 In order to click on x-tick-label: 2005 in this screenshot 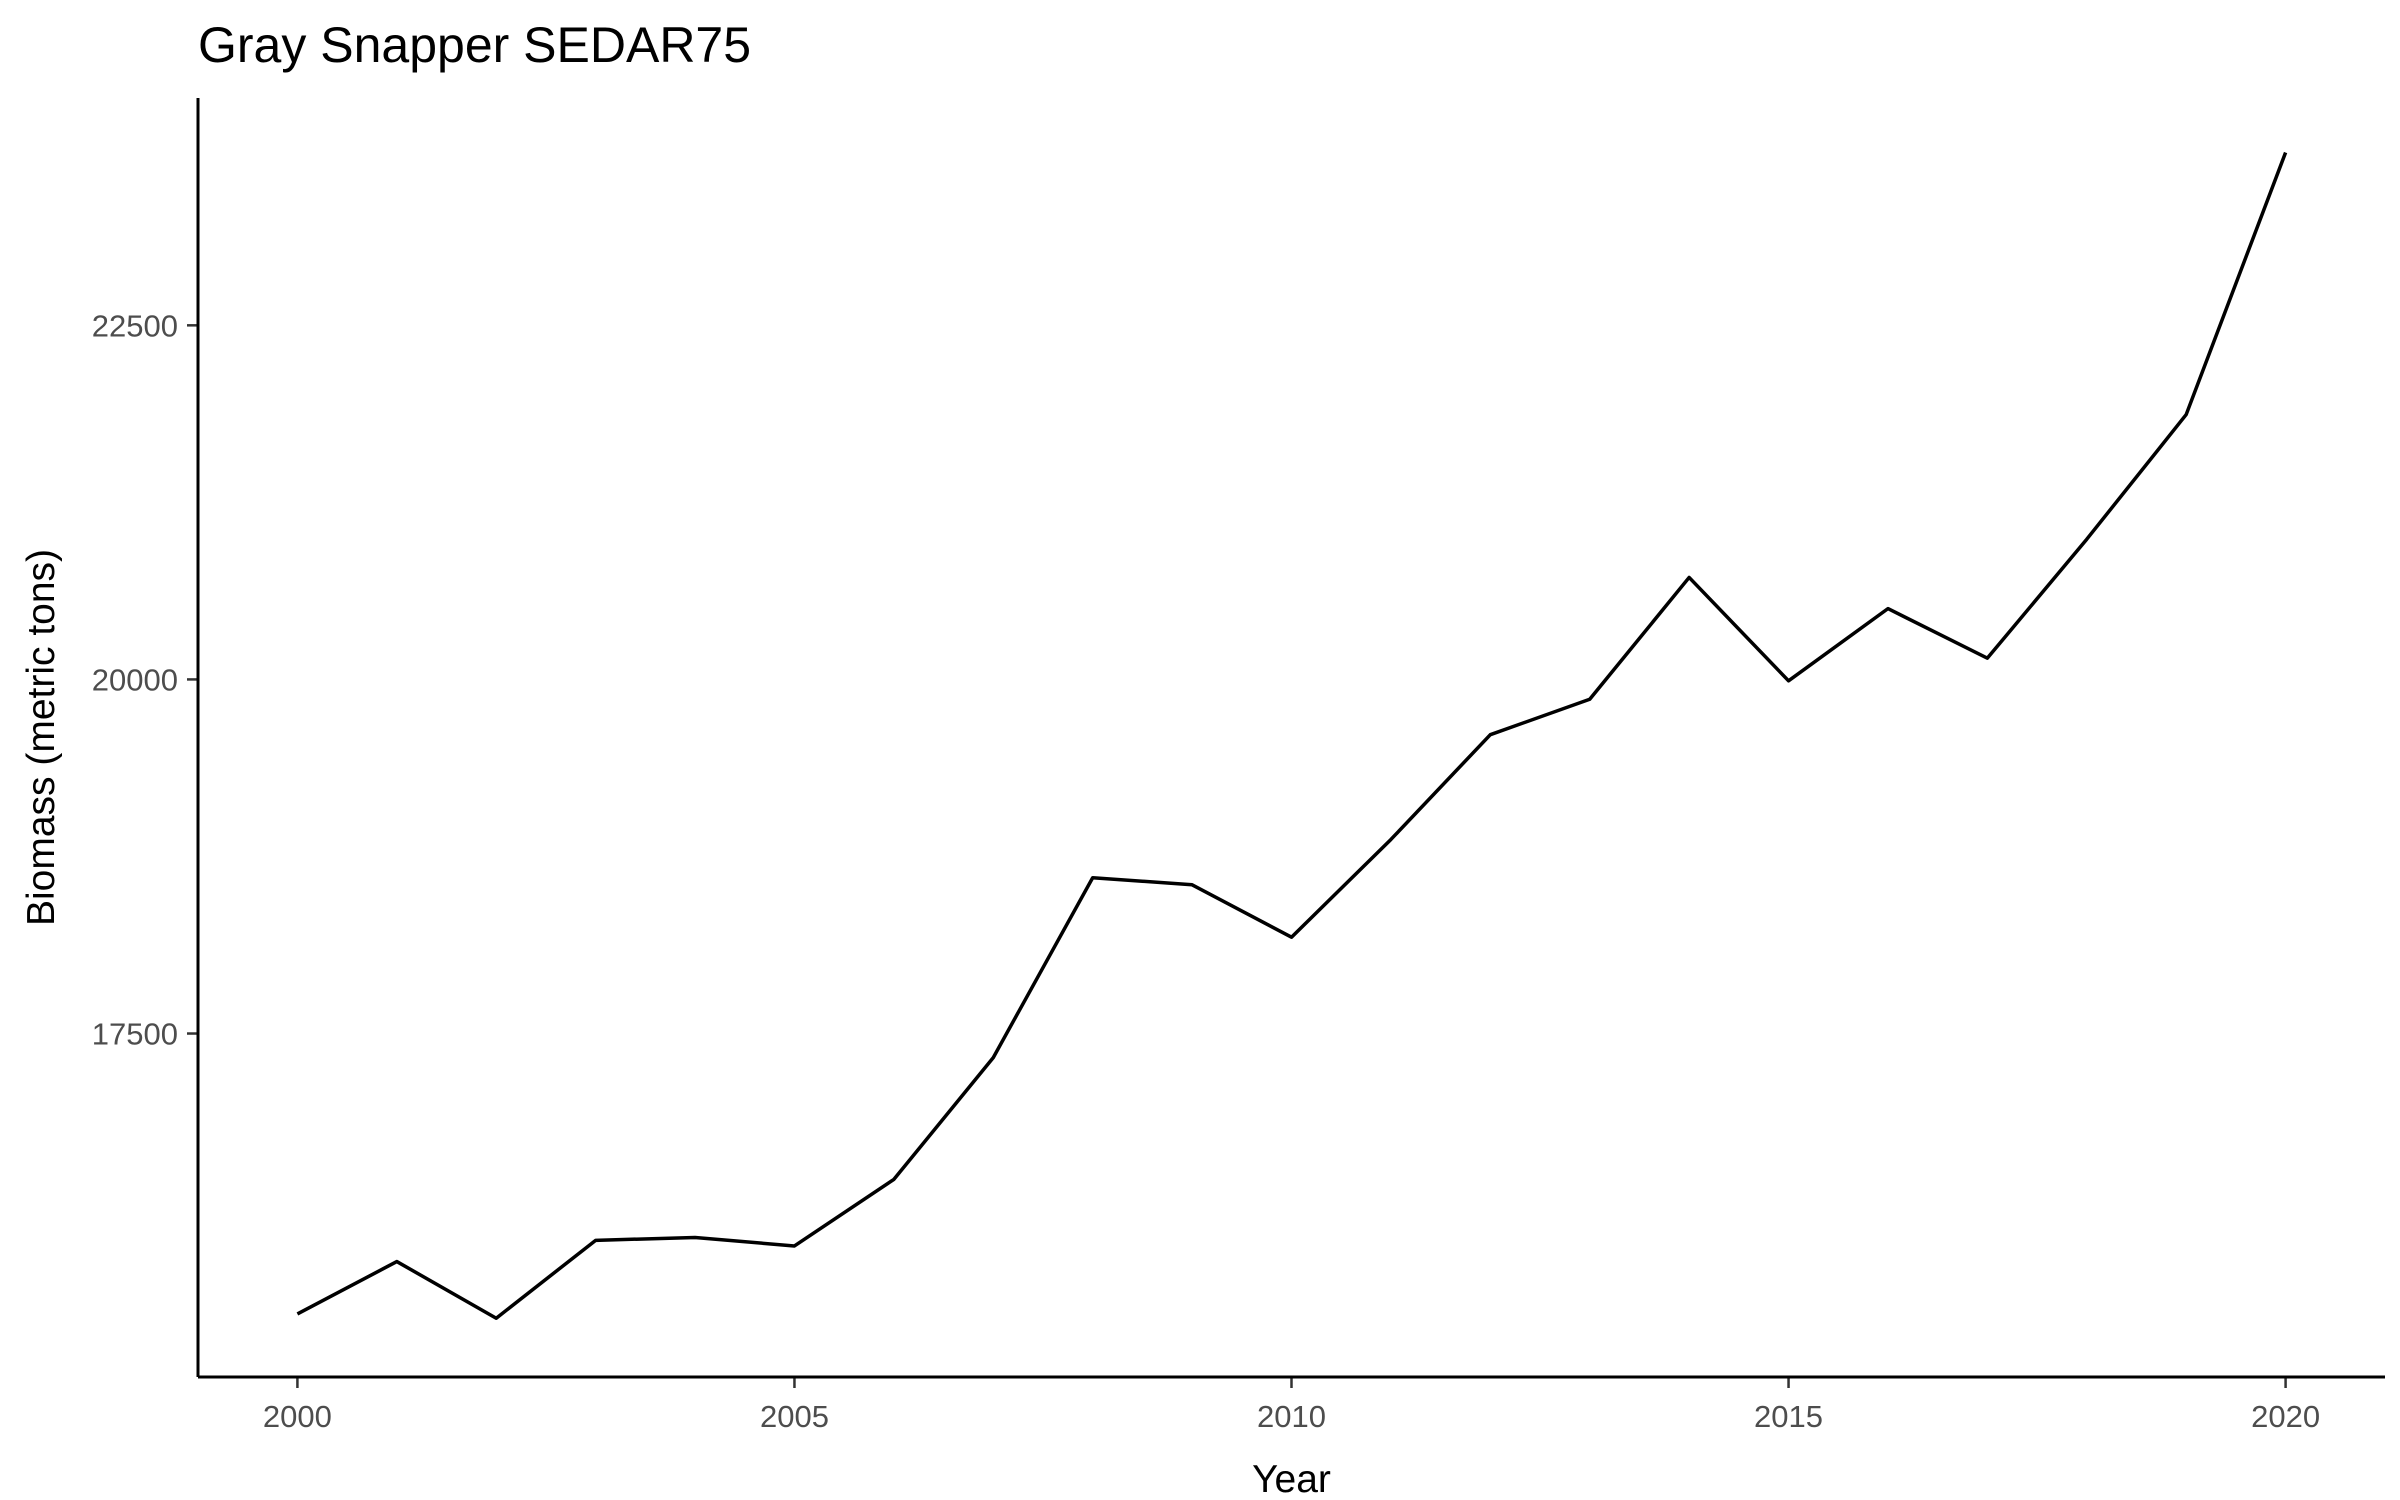, I will do `click(794, 1416)`.